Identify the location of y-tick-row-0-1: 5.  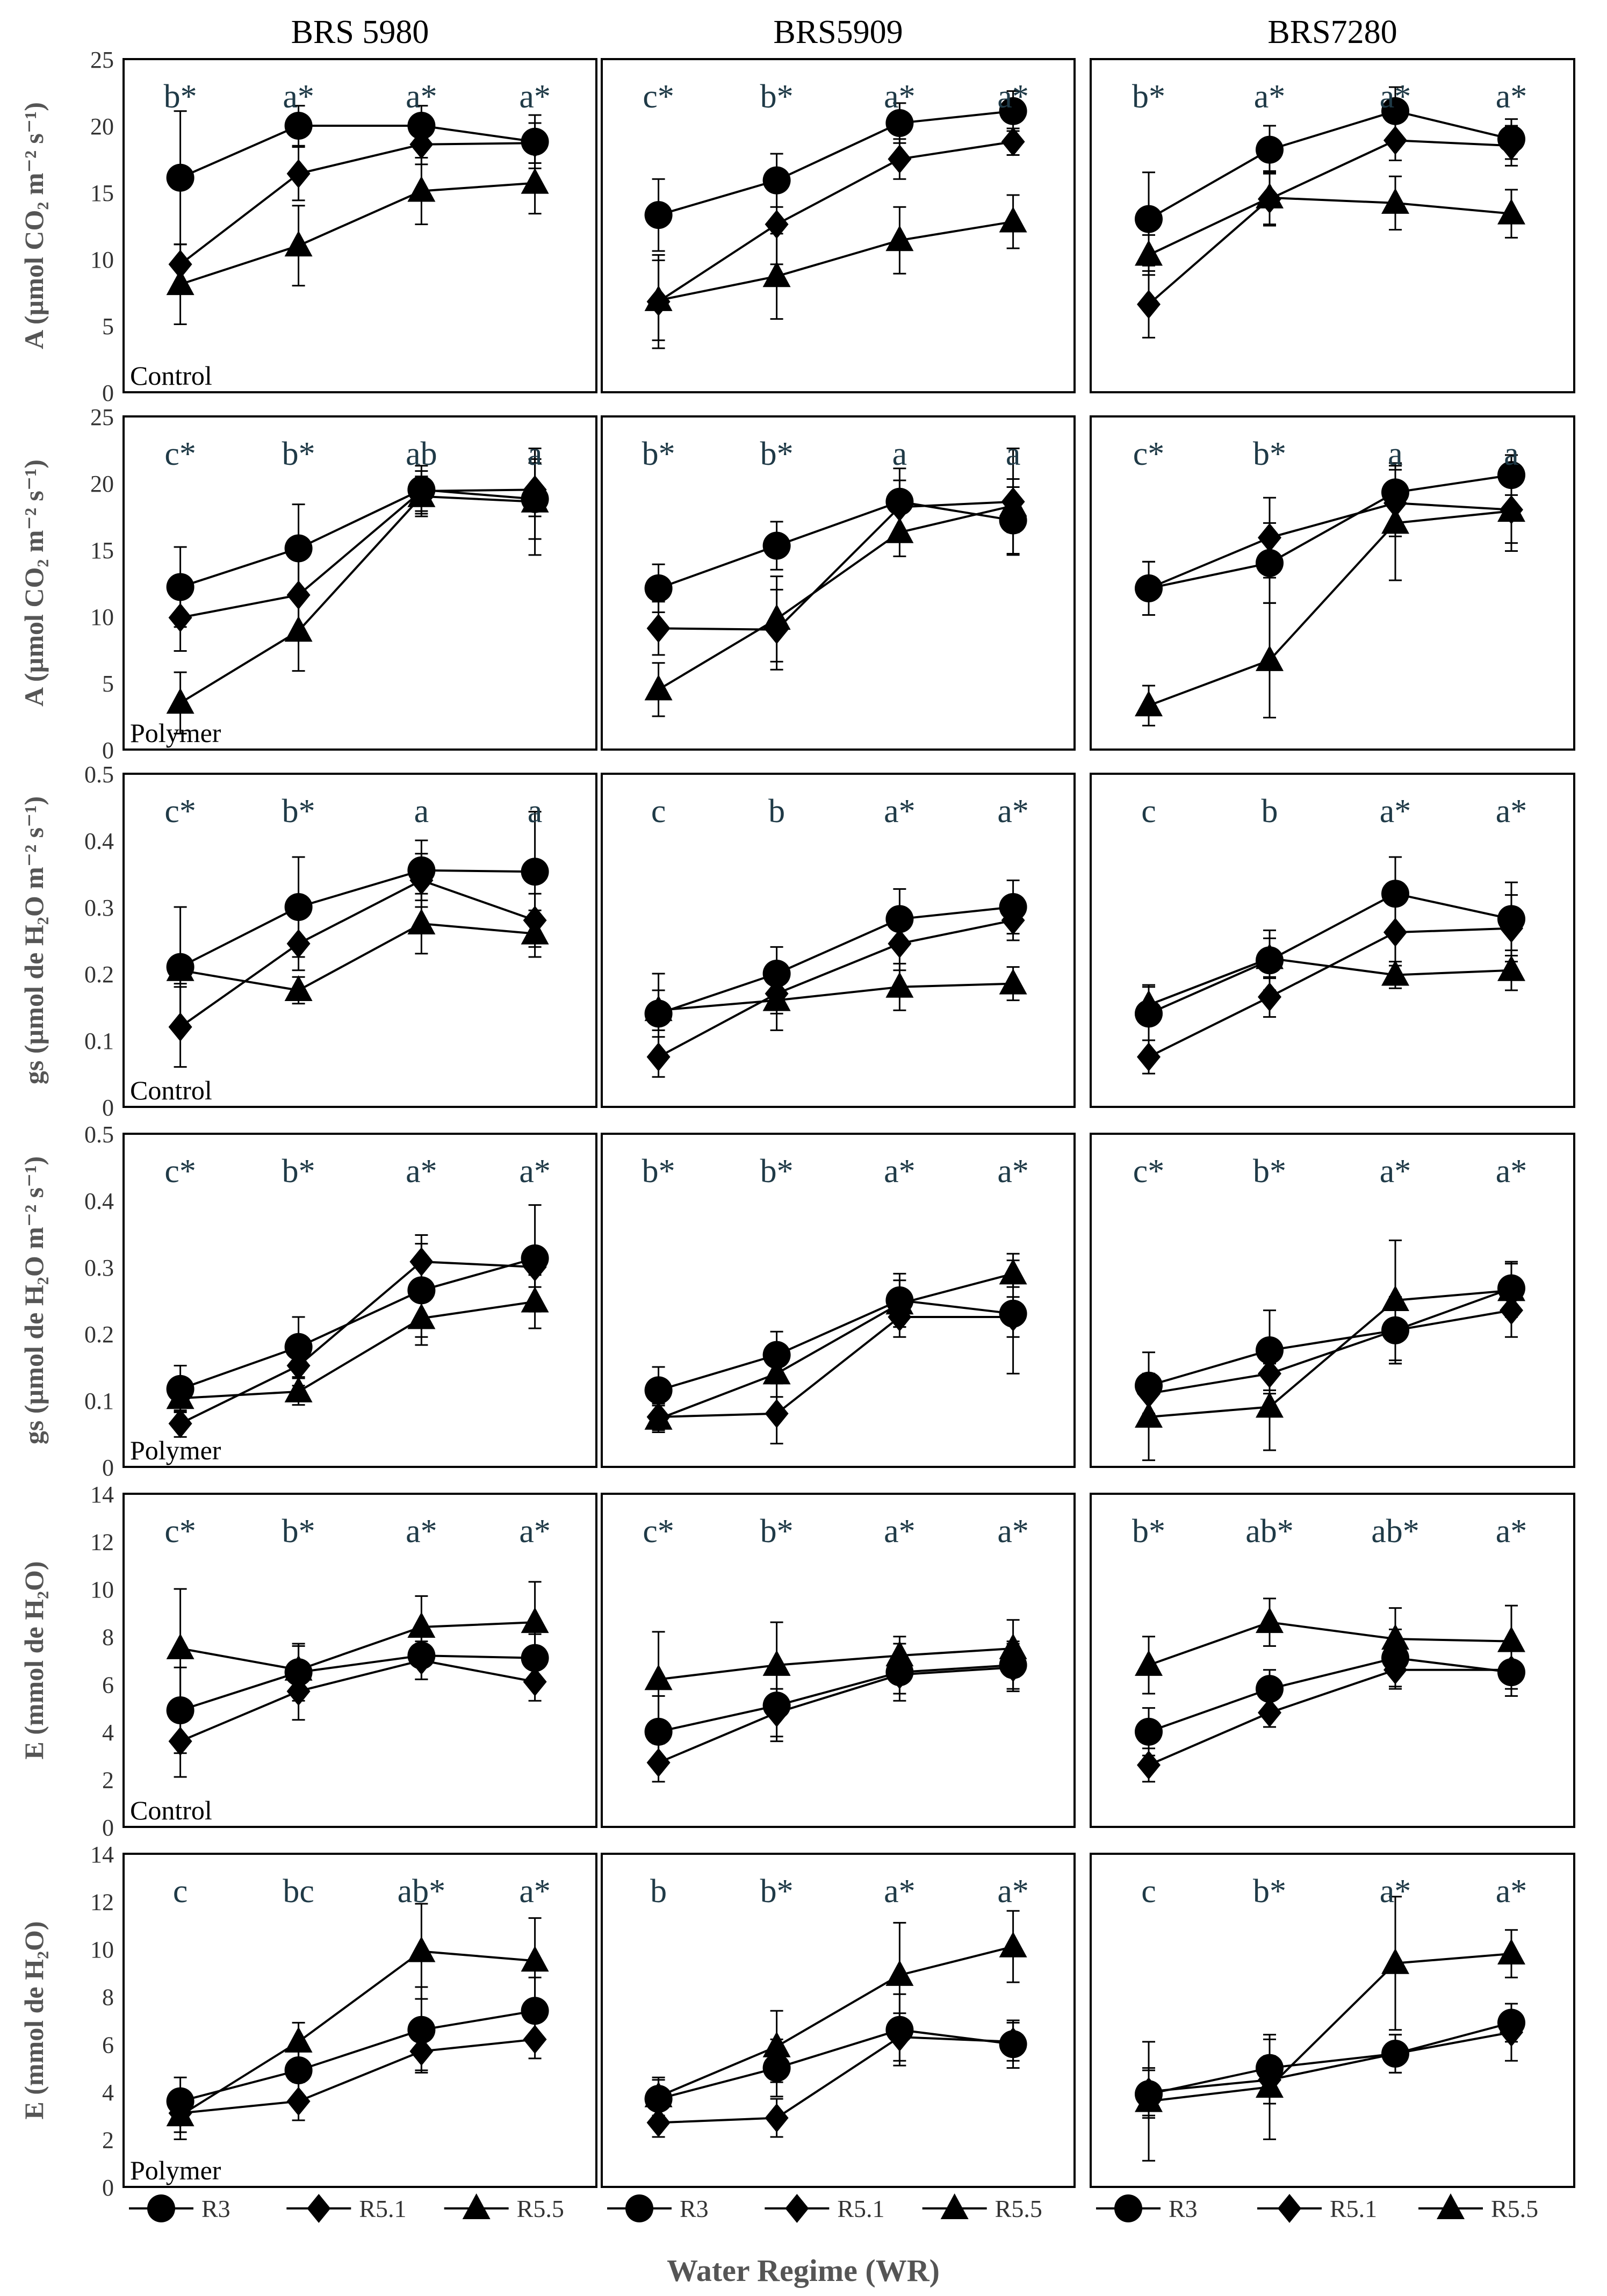
(108, 326).